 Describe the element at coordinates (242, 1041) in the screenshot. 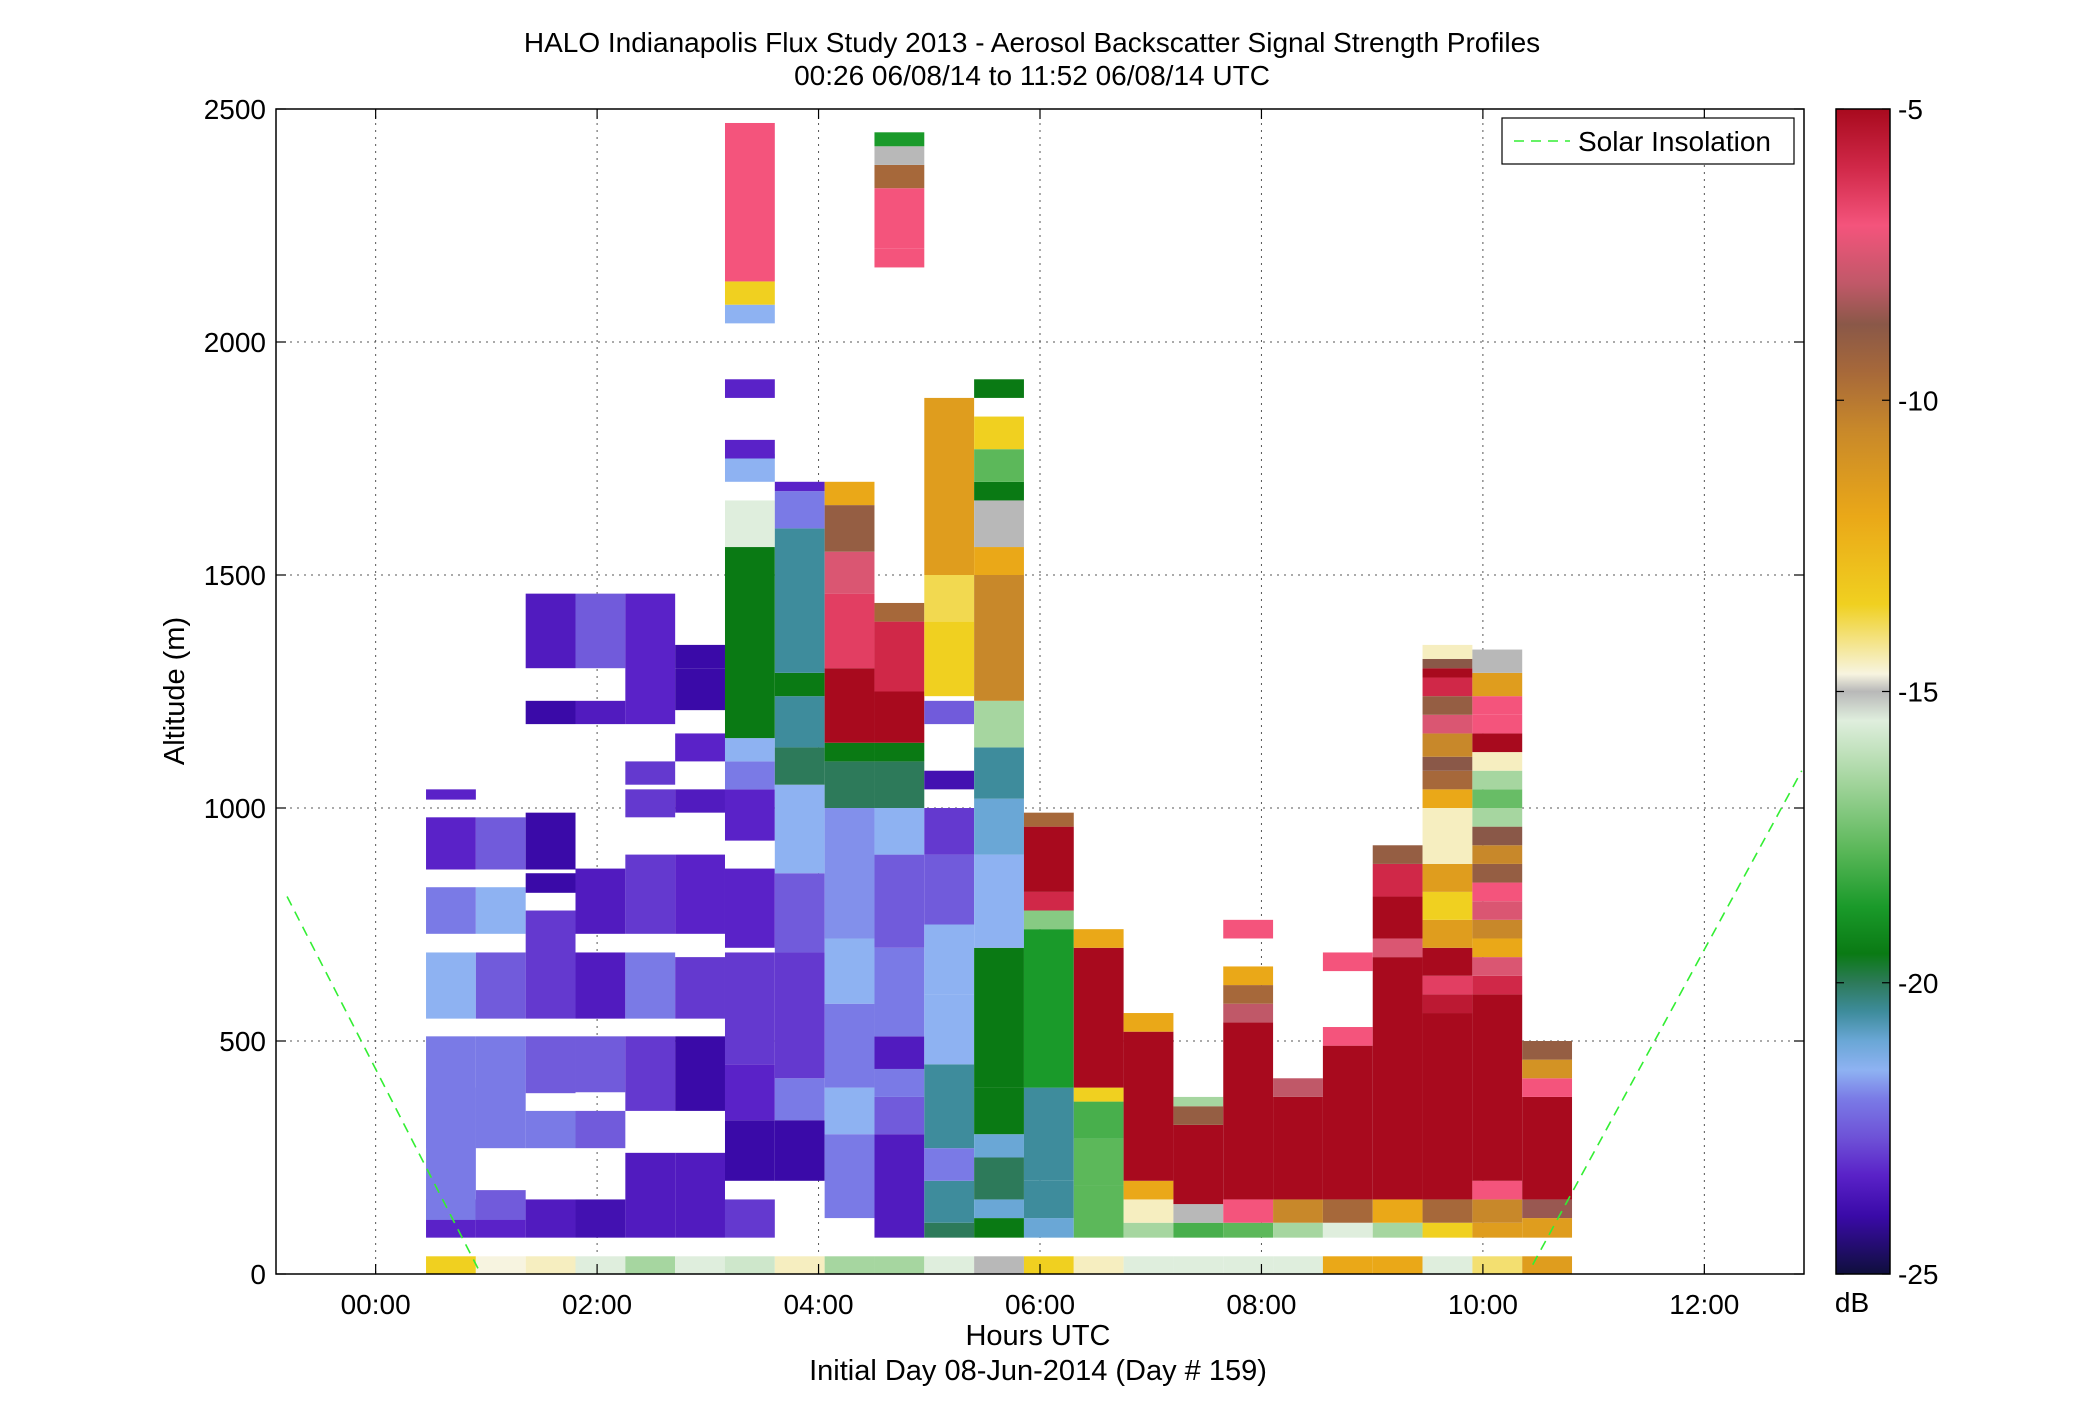

I see `y-tick-label: 500` at that location.